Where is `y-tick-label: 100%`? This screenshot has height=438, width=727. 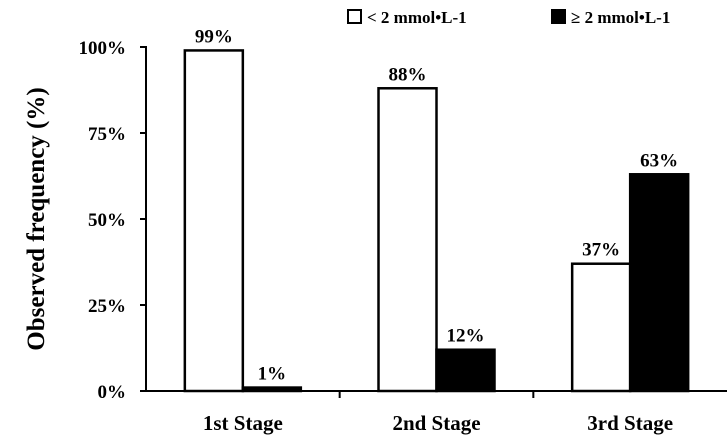
y-tick-label: 100% is located at coordinates (103, 48).